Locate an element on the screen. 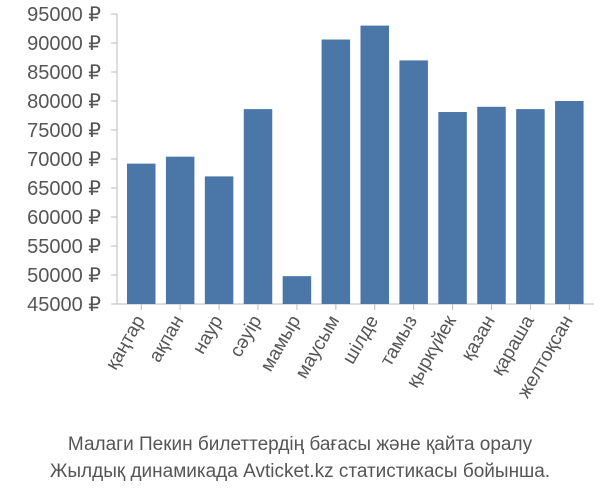  y-tick-label: 45000 ₽ is located at coordinates (64, 305).